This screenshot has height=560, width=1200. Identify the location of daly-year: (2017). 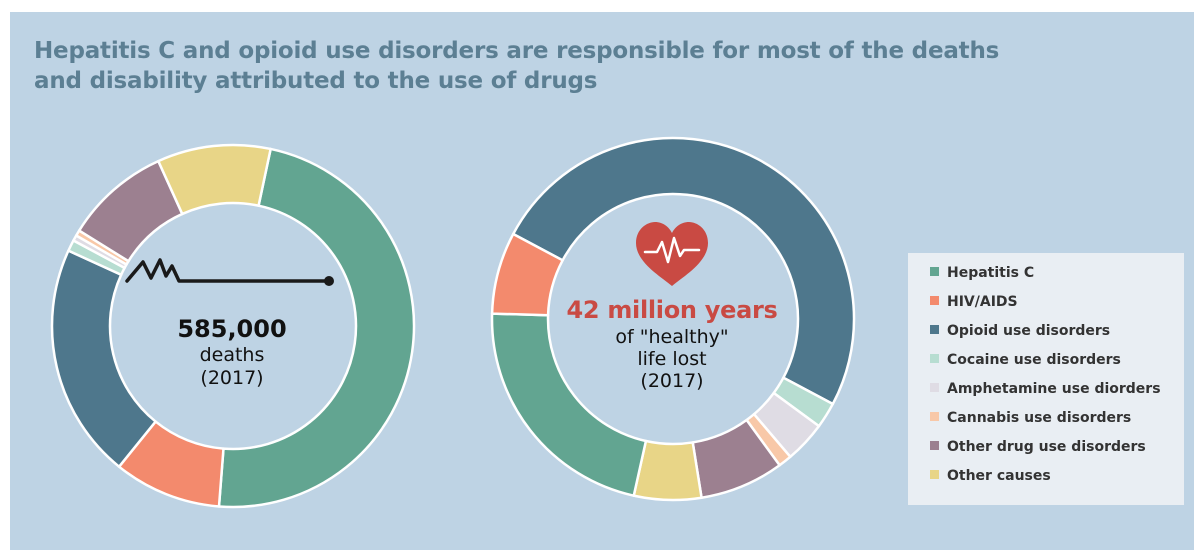
(672, 381).